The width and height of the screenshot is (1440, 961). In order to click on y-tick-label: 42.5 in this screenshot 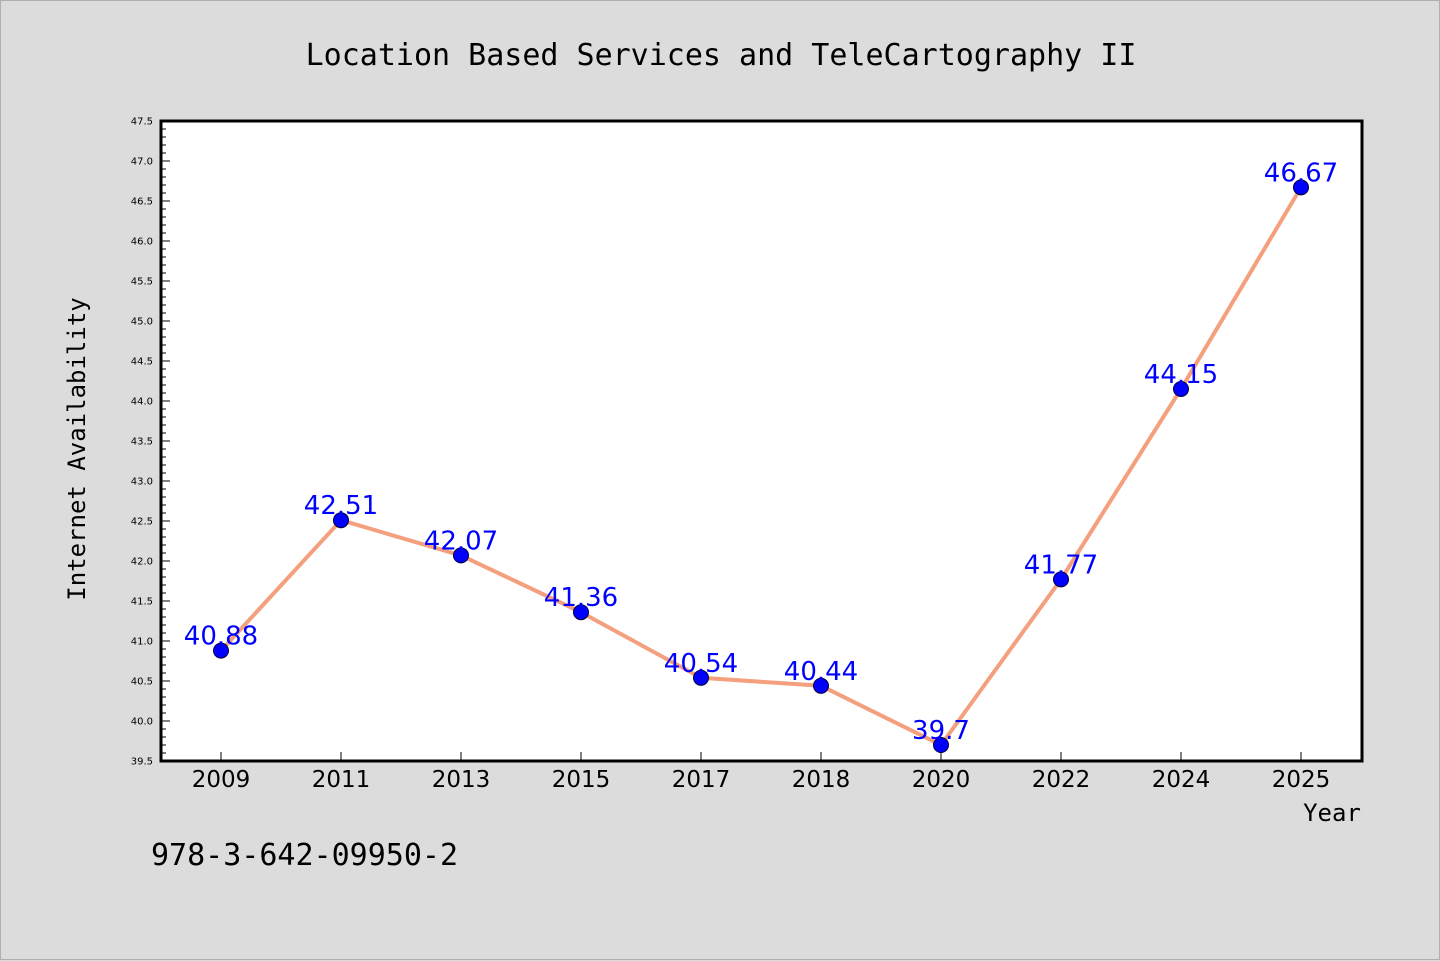, I will do `click(142, 522)`.